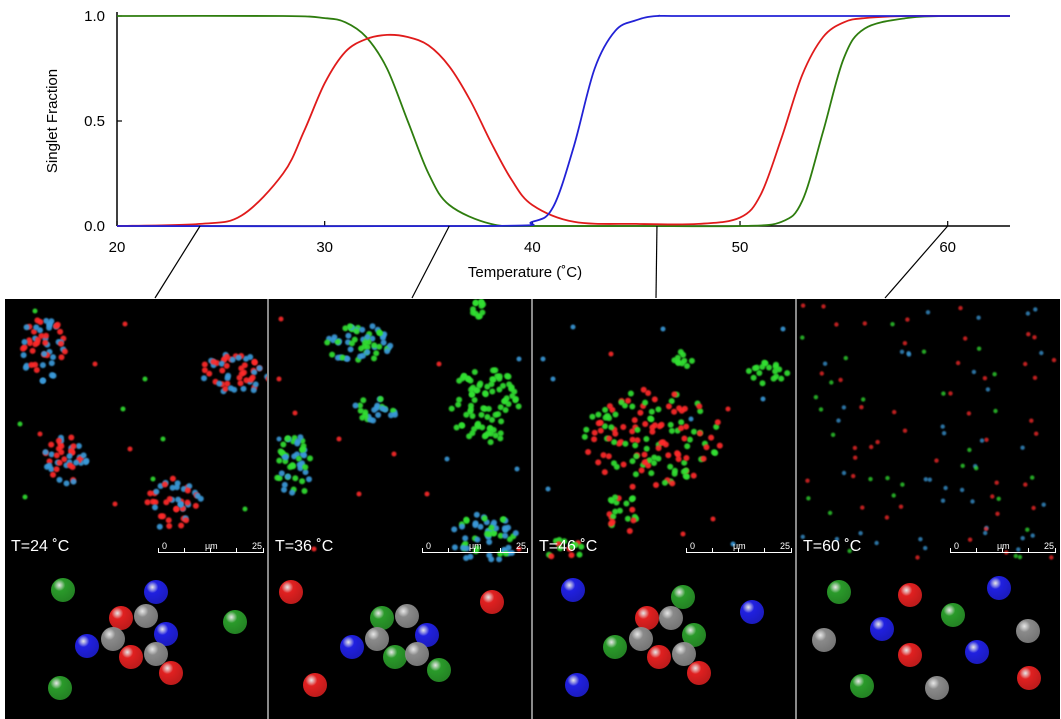 This screenshot has height=719, width=1061. Describe the element at coordinates (525, 272) in the screenshot. I see `x-axis-label: Temperature (˚C)` at that location.